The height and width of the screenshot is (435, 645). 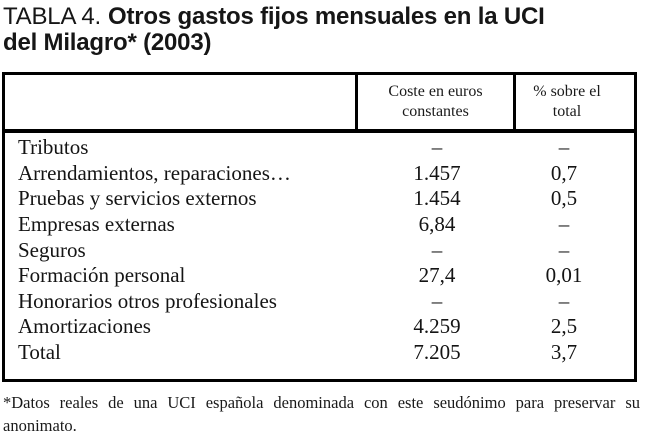 I want to click on table-row: Tributos – –, so click(x=319, y=148).